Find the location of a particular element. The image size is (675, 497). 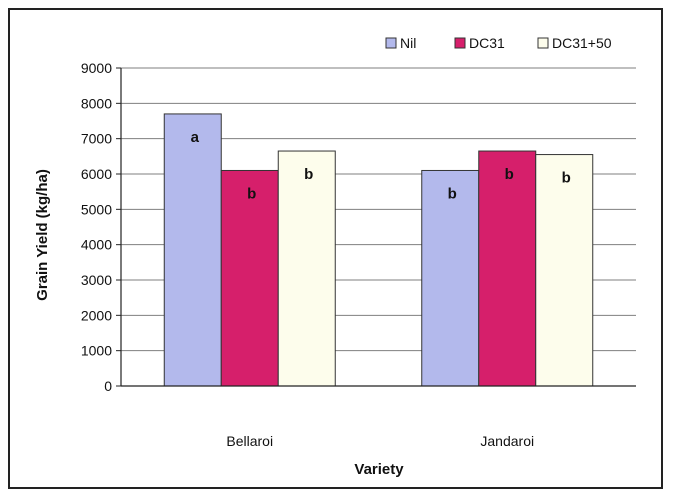

x-category-label: Bellaroi is located at coordinates (249, 441).